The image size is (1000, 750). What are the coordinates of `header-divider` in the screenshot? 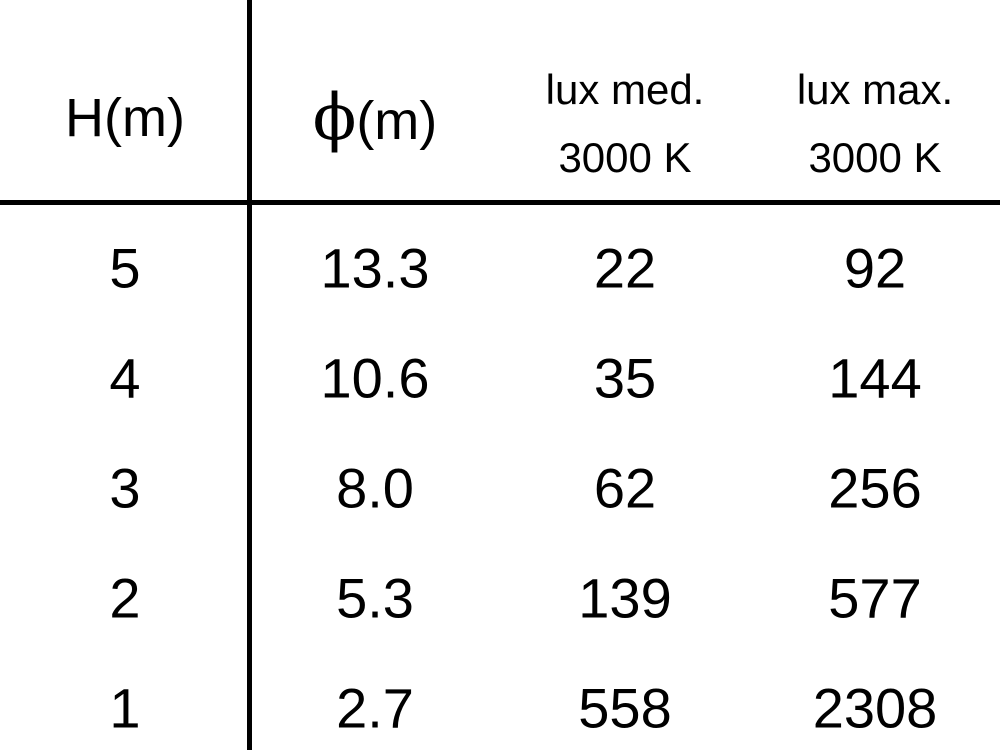 It's located at (500, 202).